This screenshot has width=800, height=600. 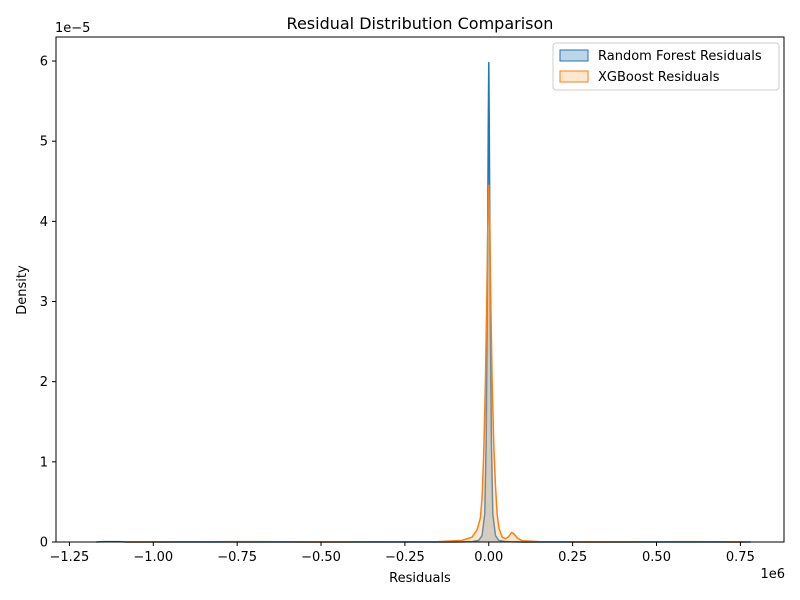 What do you see at coordinates (44, 543) in the screenshot?
I see `y-tick-label: 0` at bounding box center [44, 543].